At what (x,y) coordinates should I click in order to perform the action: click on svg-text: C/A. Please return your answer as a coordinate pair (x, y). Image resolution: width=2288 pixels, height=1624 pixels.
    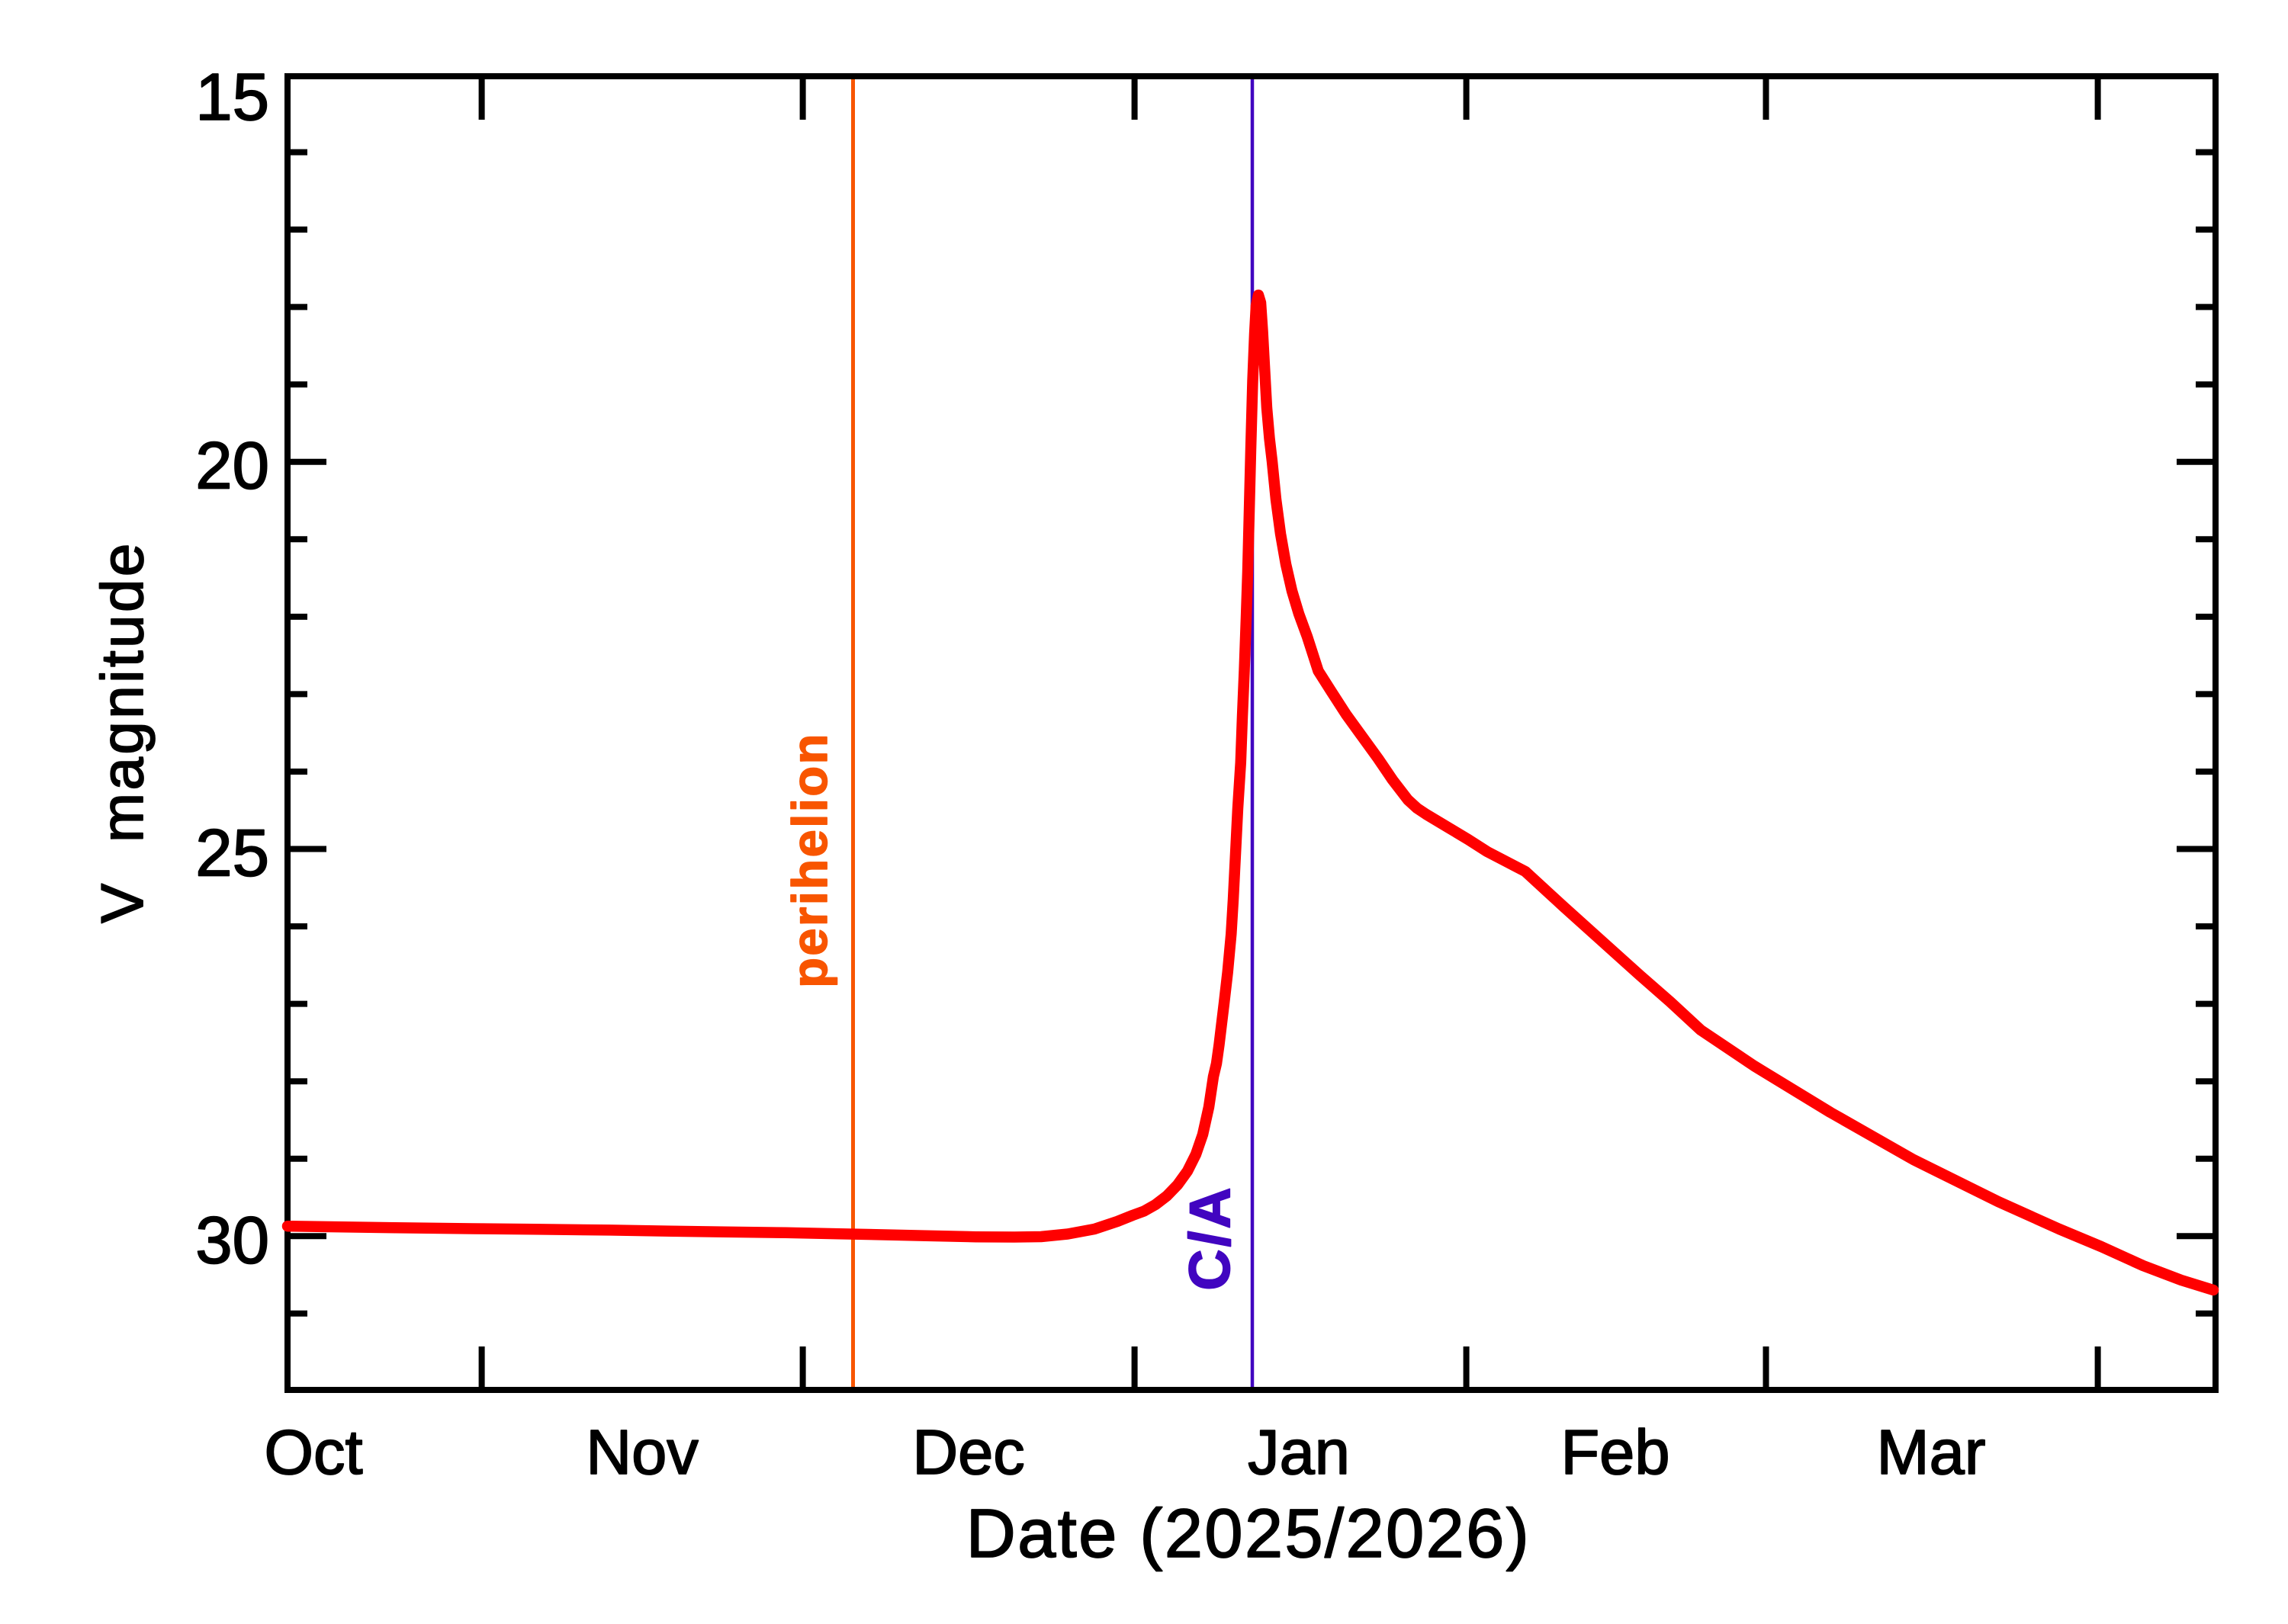
    Looking at the image, I should click on (1210, 1237).